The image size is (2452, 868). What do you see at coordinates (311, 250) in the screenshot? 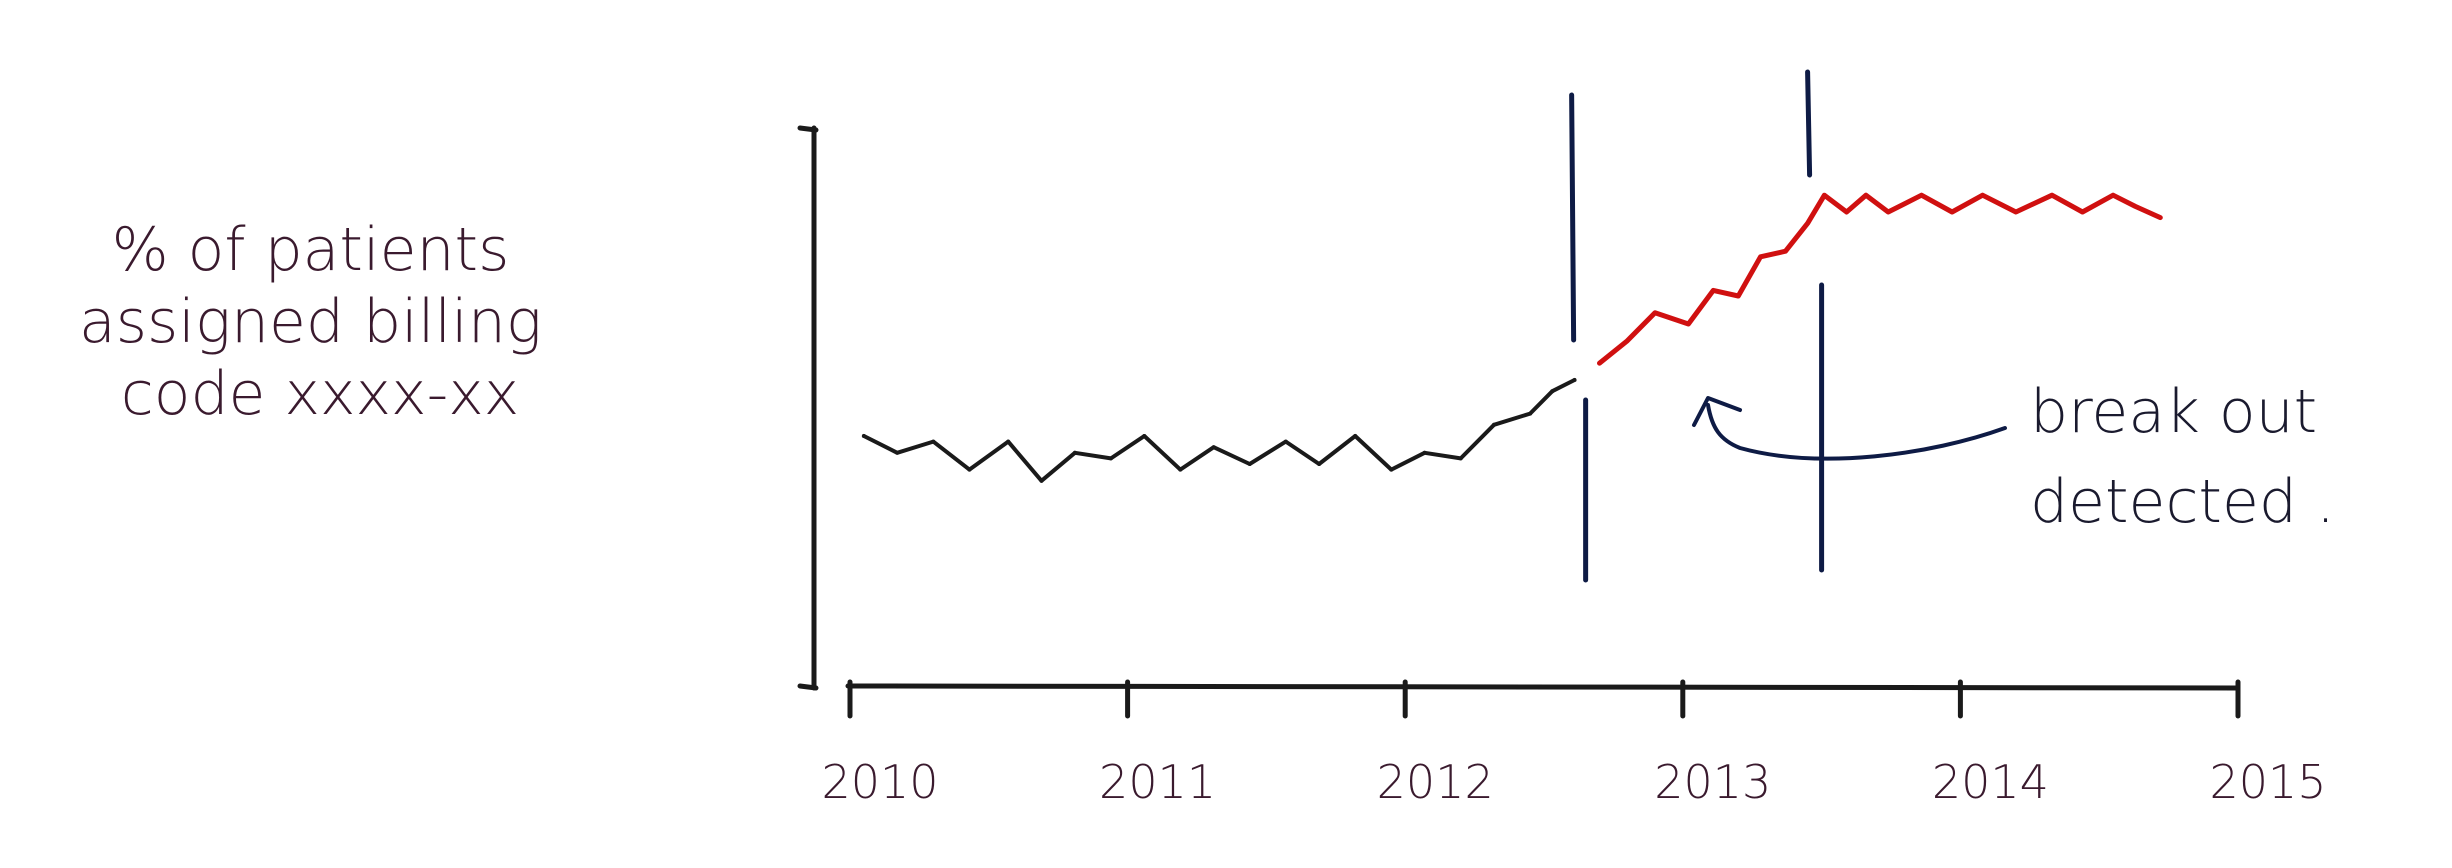
I see `y-axis-label-line1: % of patients` at bounding box center [311, 250].